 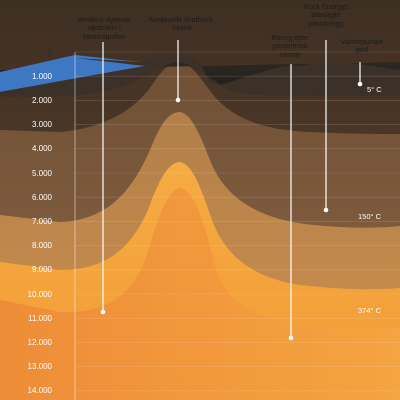 I want to click on depth-label: 6.000, so click(x=41, y=197).